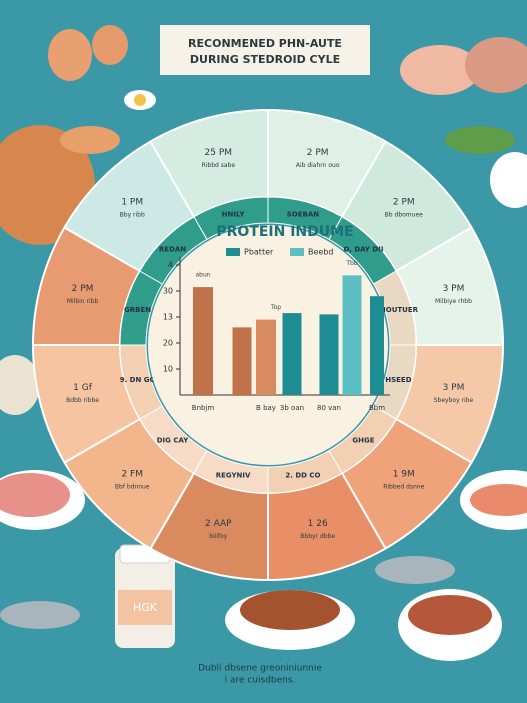 The width and height of the screenshot is (527, 703). I want to click on caption-line: Dubli dbsene greoniniunnie, so click(260, 669).